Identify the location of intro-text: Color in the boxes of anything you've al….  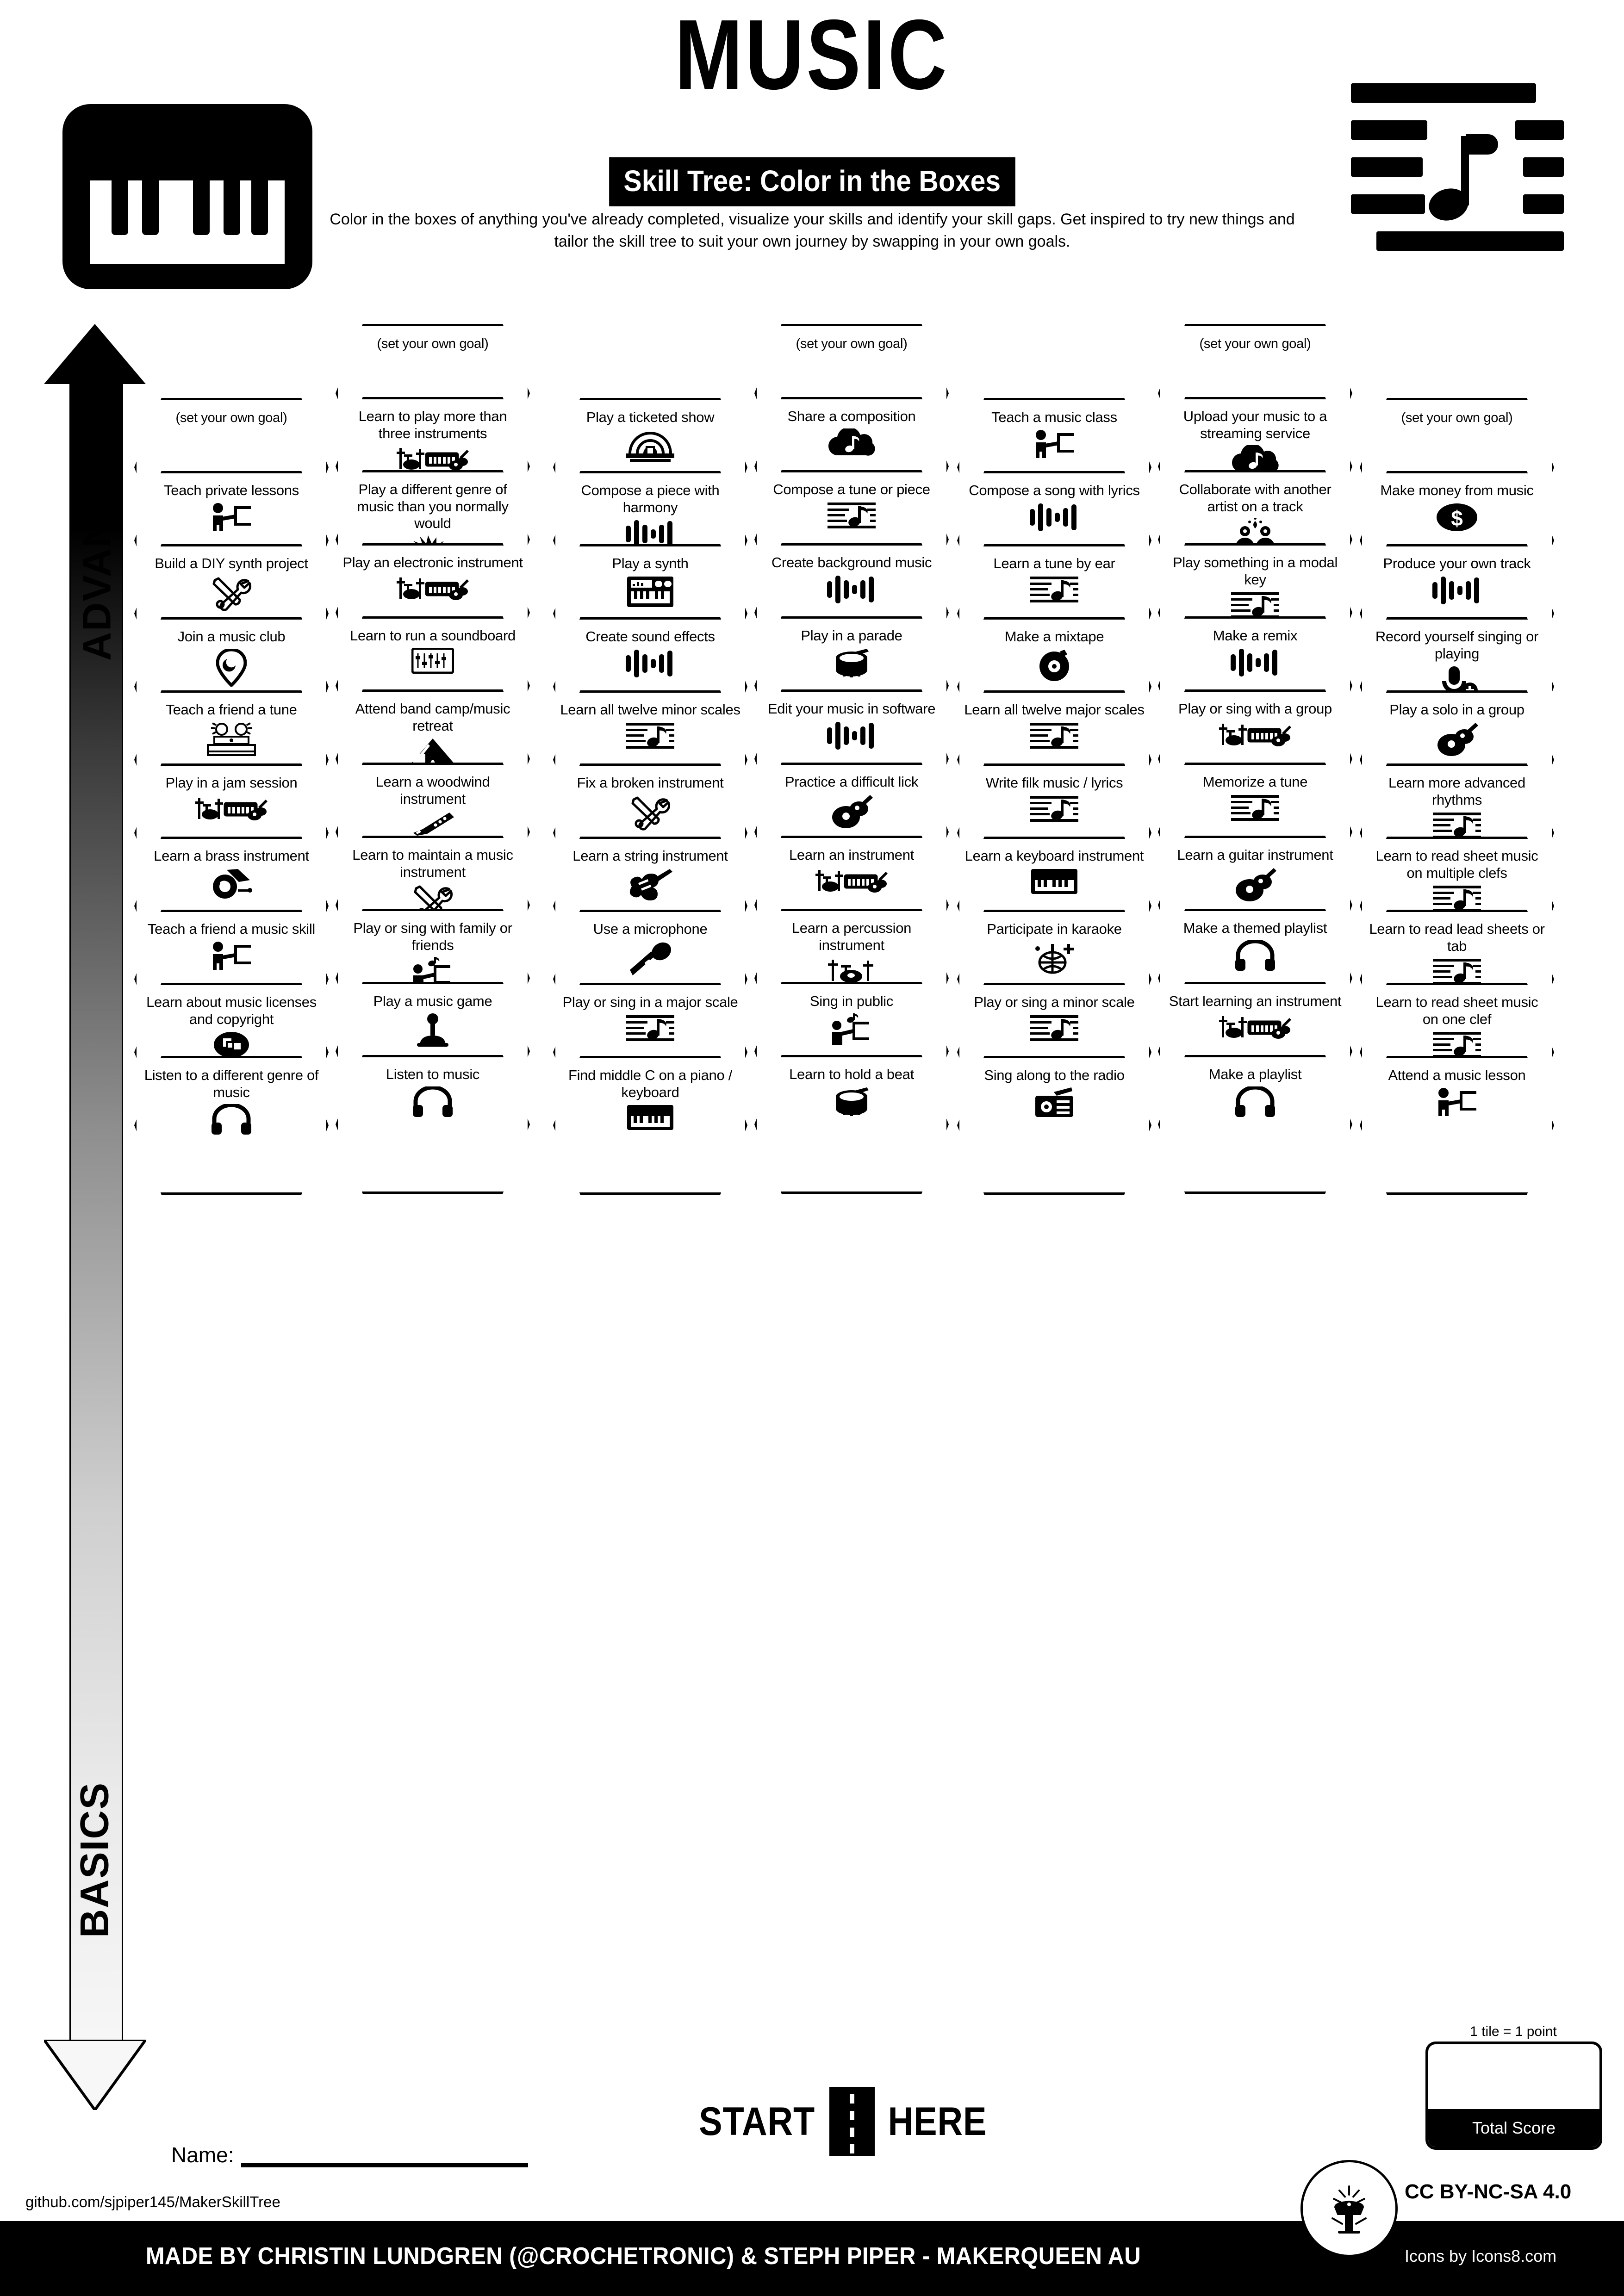
(812, 231).